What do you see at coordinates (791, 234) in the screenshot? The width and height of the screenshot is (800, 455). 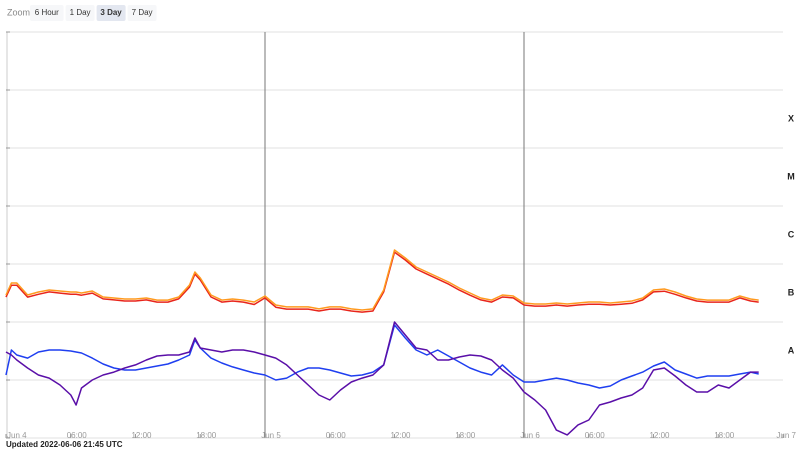 I see `flare-class-label: C` at bounding box center [791, 234].